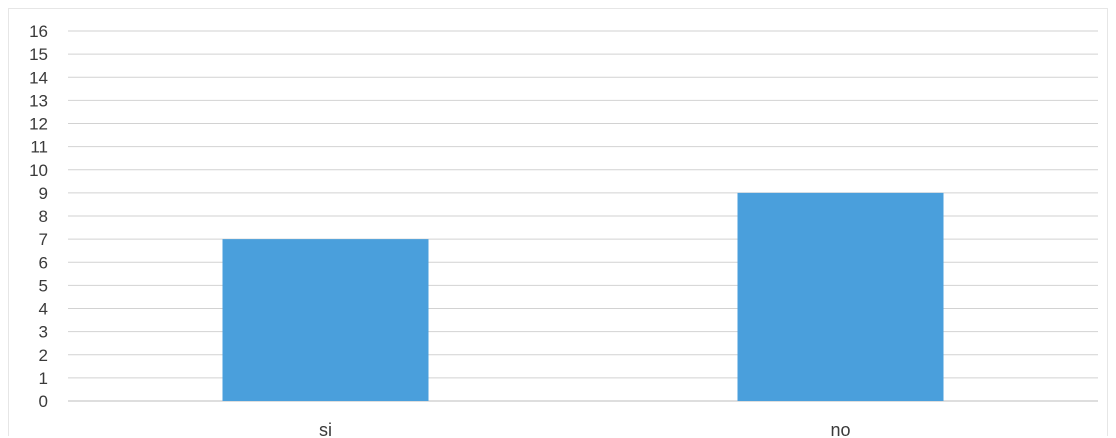 This screenshot has height=438, width=1116. I want to click on y-tick-label: 3, so click(43, 332).